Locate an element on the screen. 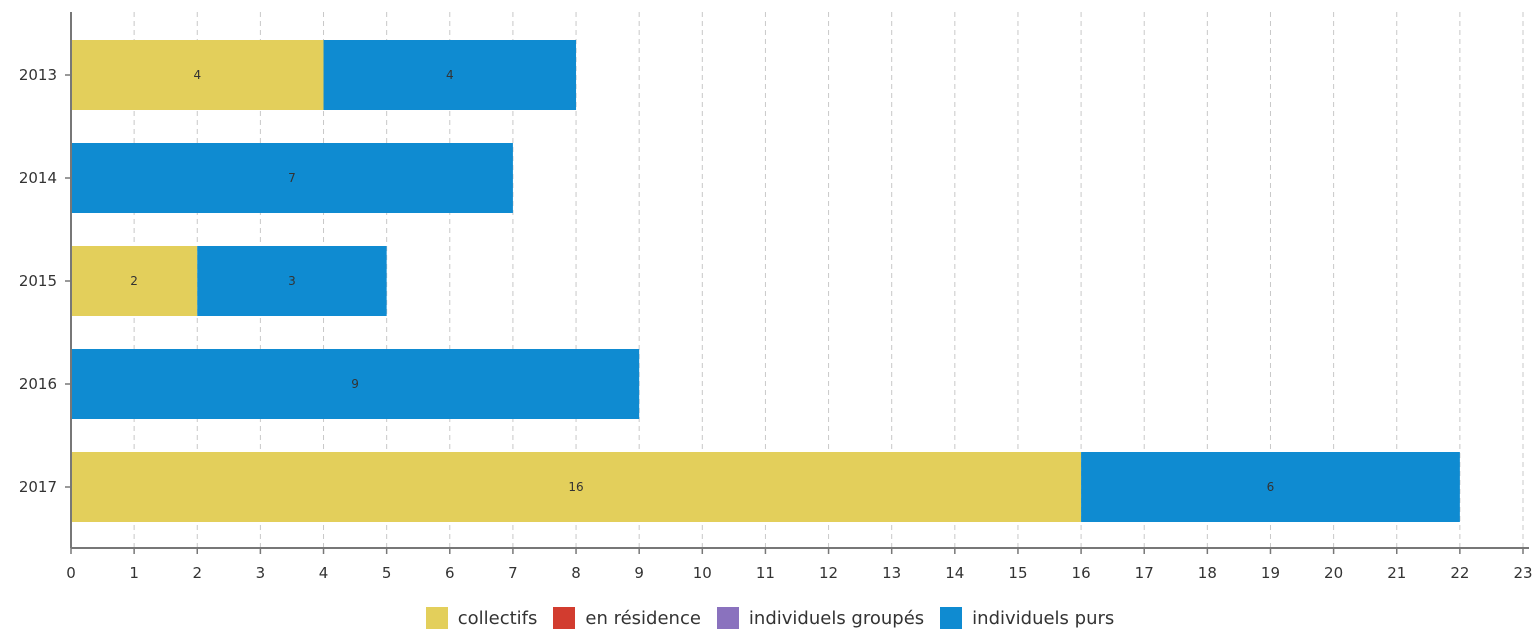 This screenshot has width=1540, height=636. legend-label: en résidence is located at coordinates (643, 618).